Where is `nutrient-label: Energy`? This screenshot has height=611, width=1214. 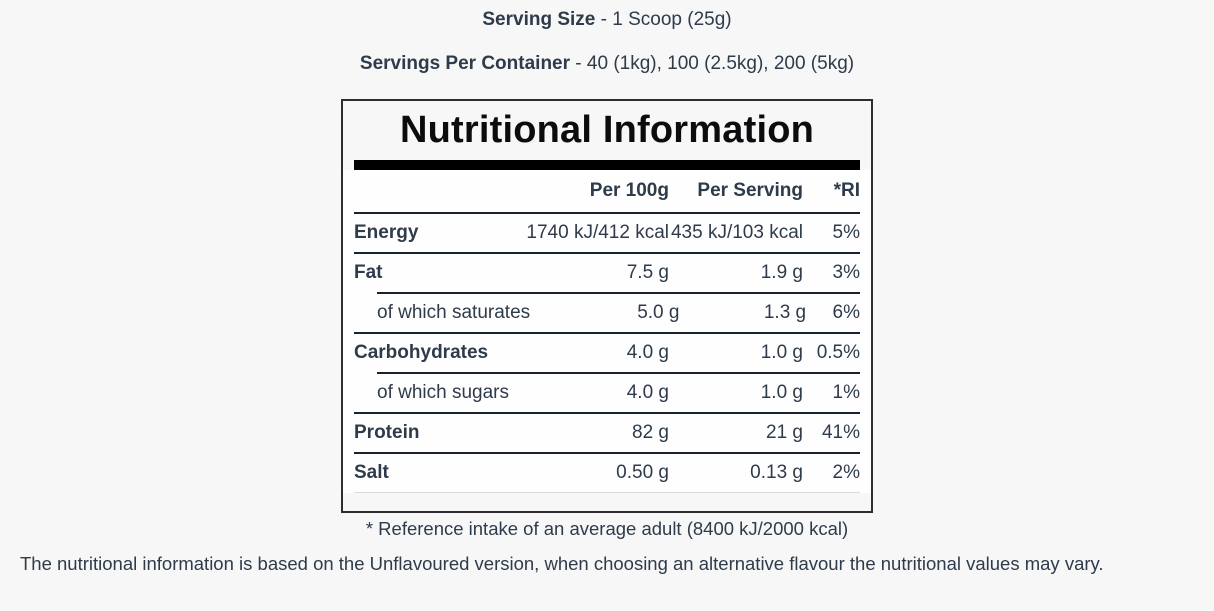 nutrient-label: Energy is located at coordinates (386, 232).